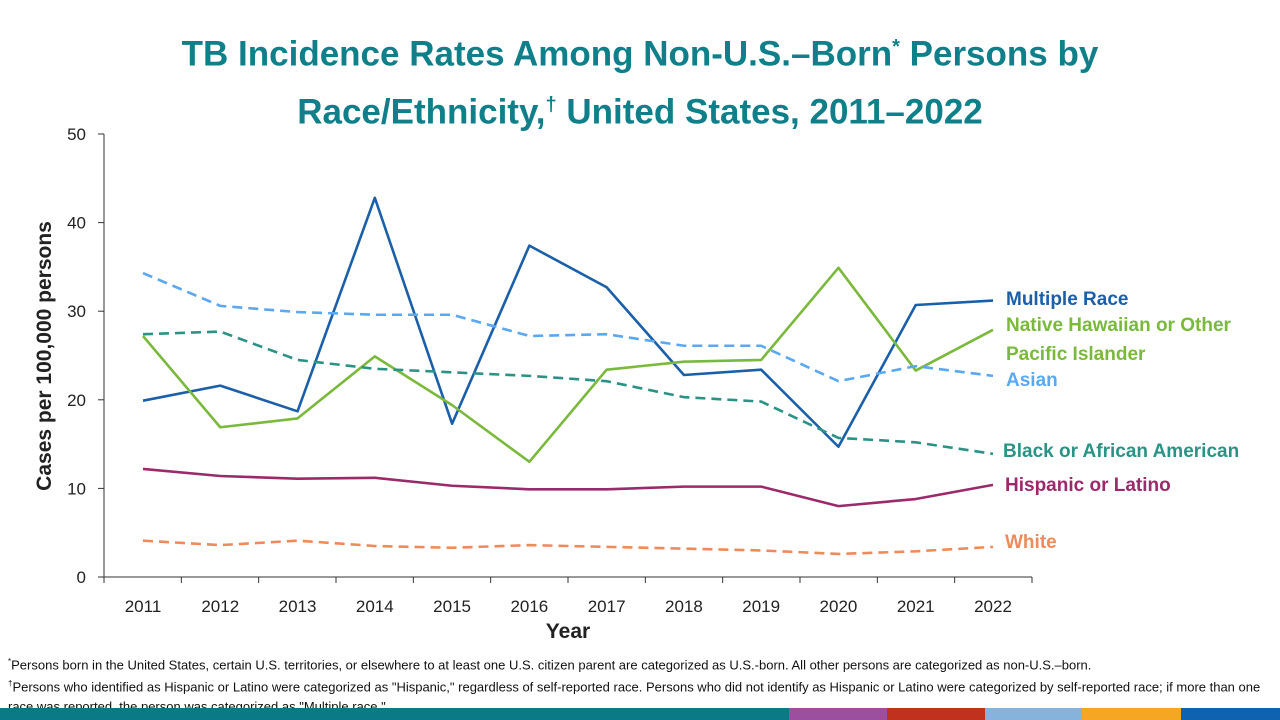 The image size is (1280, 720). What do you see at coordinates (1076, 354) in the screenshot?
I see `series-label: Pacific Islander` at bounding box center [1076, 354].